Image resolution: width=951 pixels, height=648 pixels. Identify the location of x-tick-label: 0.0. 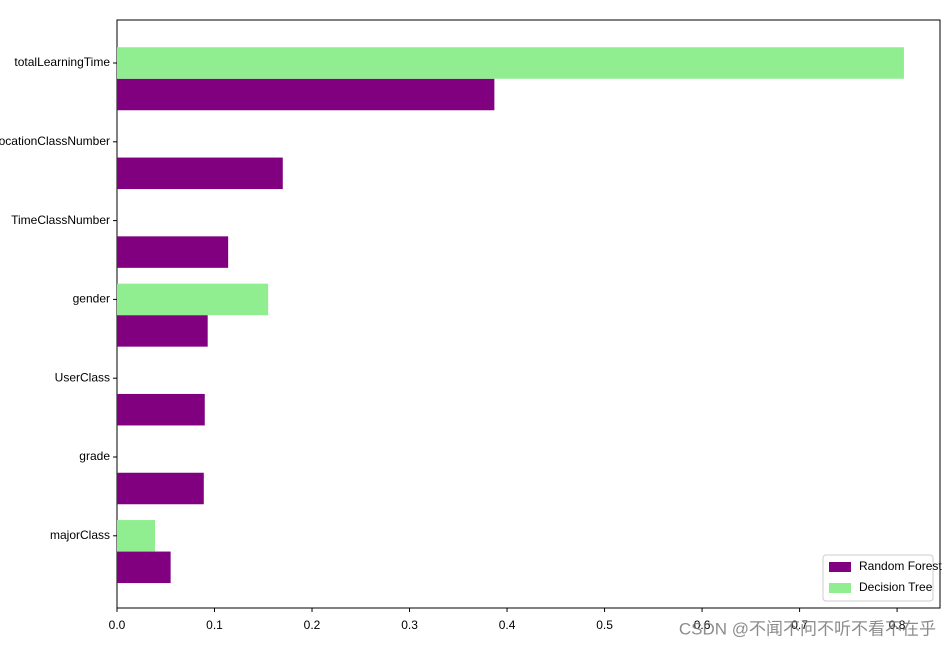
(117, 625).